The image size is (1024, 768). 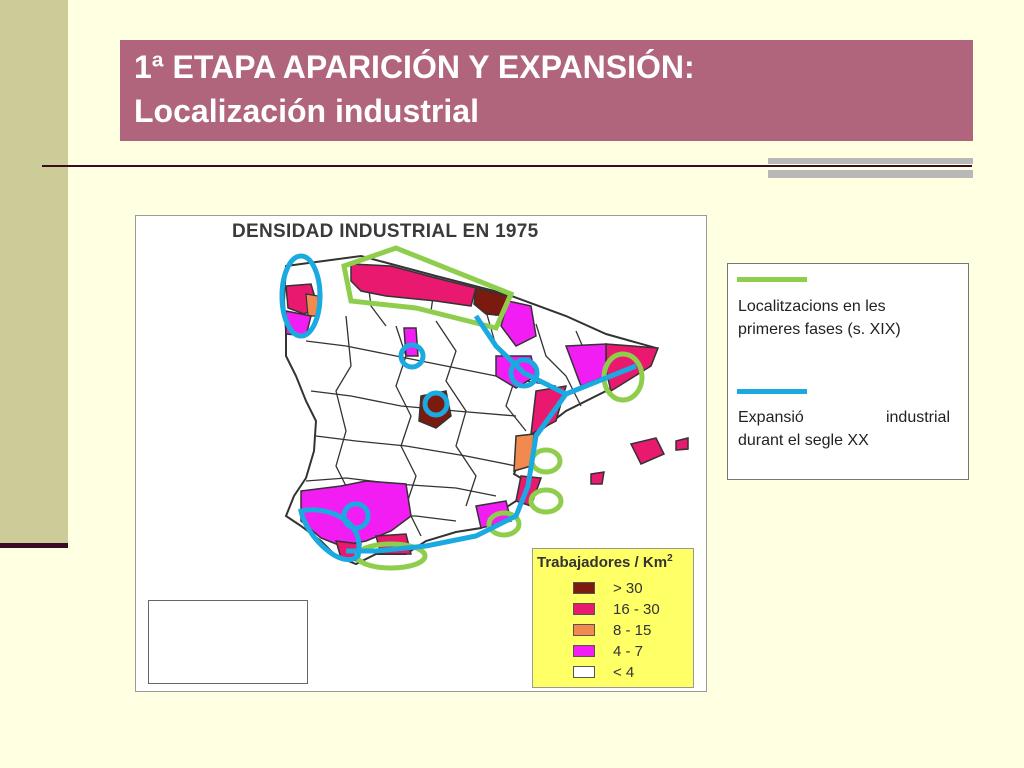 I want to click on map-legend-title-superscript: 2, so click(x=670, y=558).